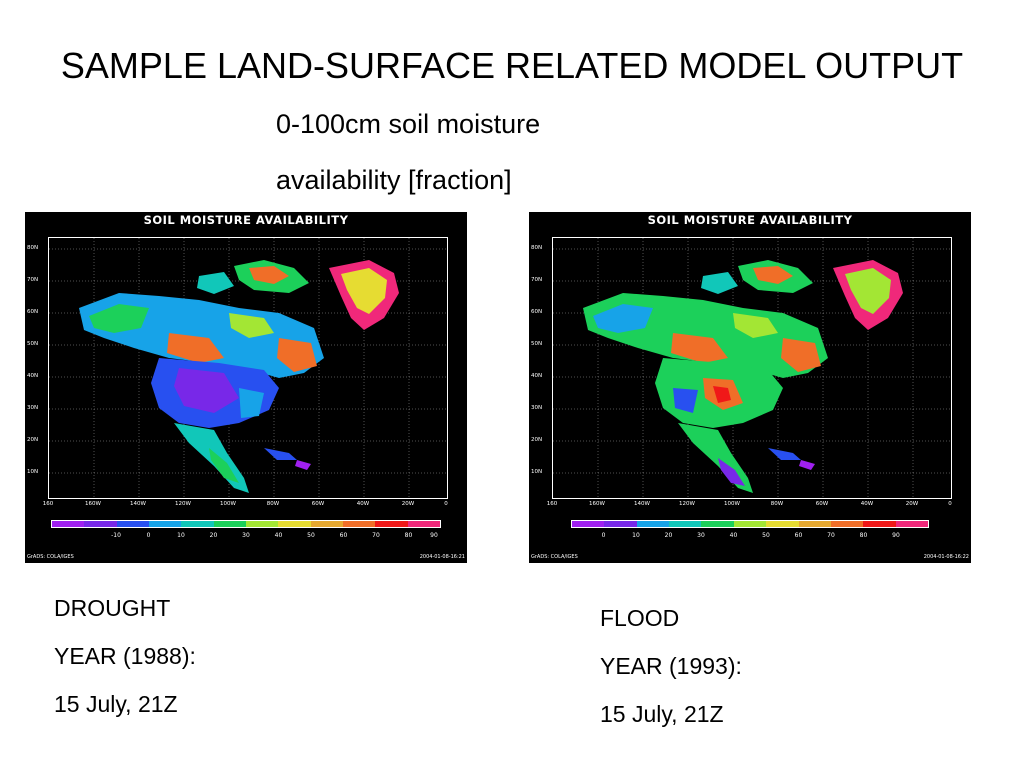 The height and width of the screenshot is (768, 1024). What do you see at coordinates (442, 557) in the screenshot?
I see `map-timestamp: 2004-01-08-16:21` at bounding box center [442, 557].